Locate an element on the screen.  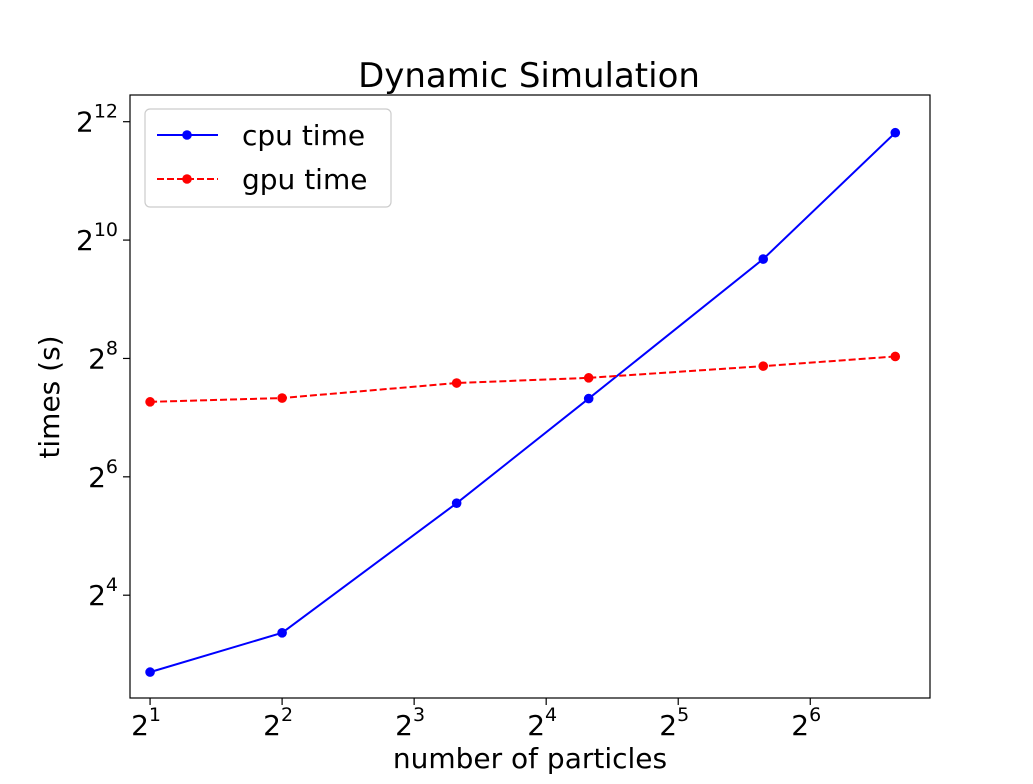
x-tick-label: 24 is located at coordinates (542, 723).